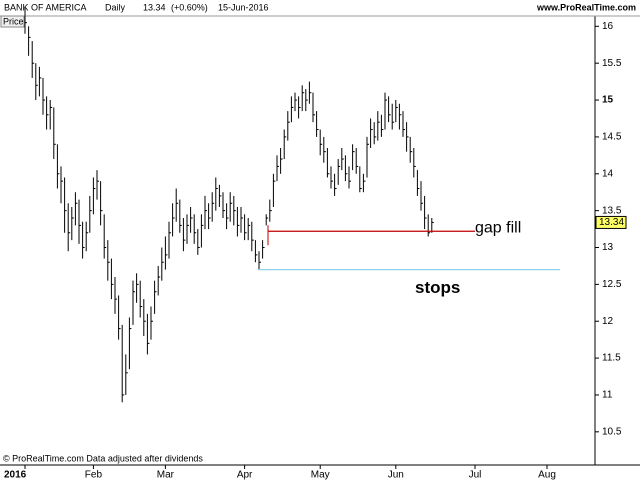  Describe the element at coordinates (608, 100) in the screenshot. I see `y-tick-label: 15` at that location.